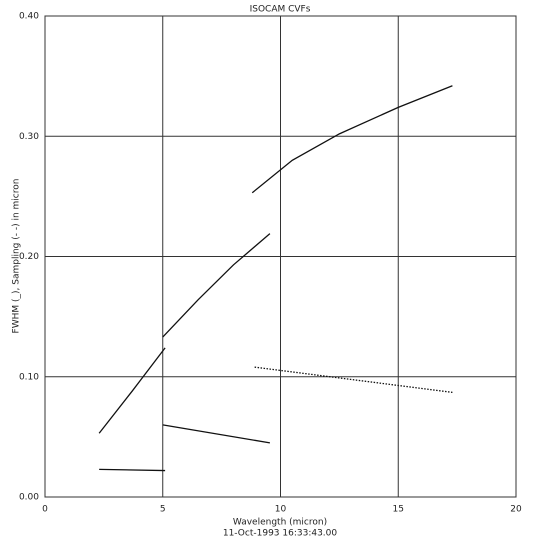  Describe the element at coordinates (398, 510) in the screenshot. I see `x-tick-label: 15` at that location.